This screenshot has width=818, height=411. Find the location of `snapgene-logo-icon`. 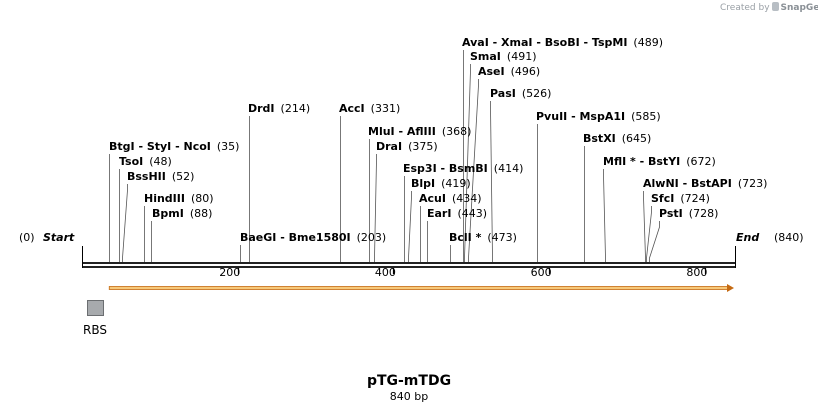

snapgene-logo-icon is located at coordinates (775, 6).